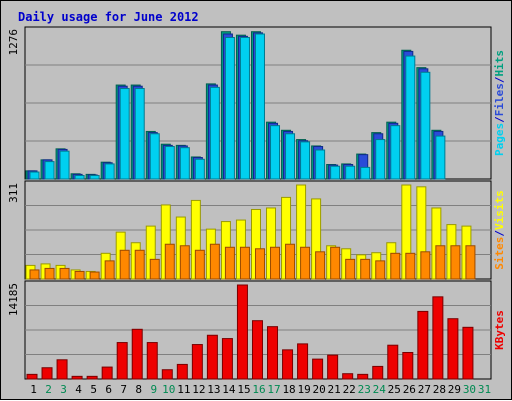 Image resolution: width=512 pixels, height=401 pixels. What do you see at coordinates (108, 389) in the screenshot?
I see `x-tick-label-day-6: 6` at bounding box center [108, 389].